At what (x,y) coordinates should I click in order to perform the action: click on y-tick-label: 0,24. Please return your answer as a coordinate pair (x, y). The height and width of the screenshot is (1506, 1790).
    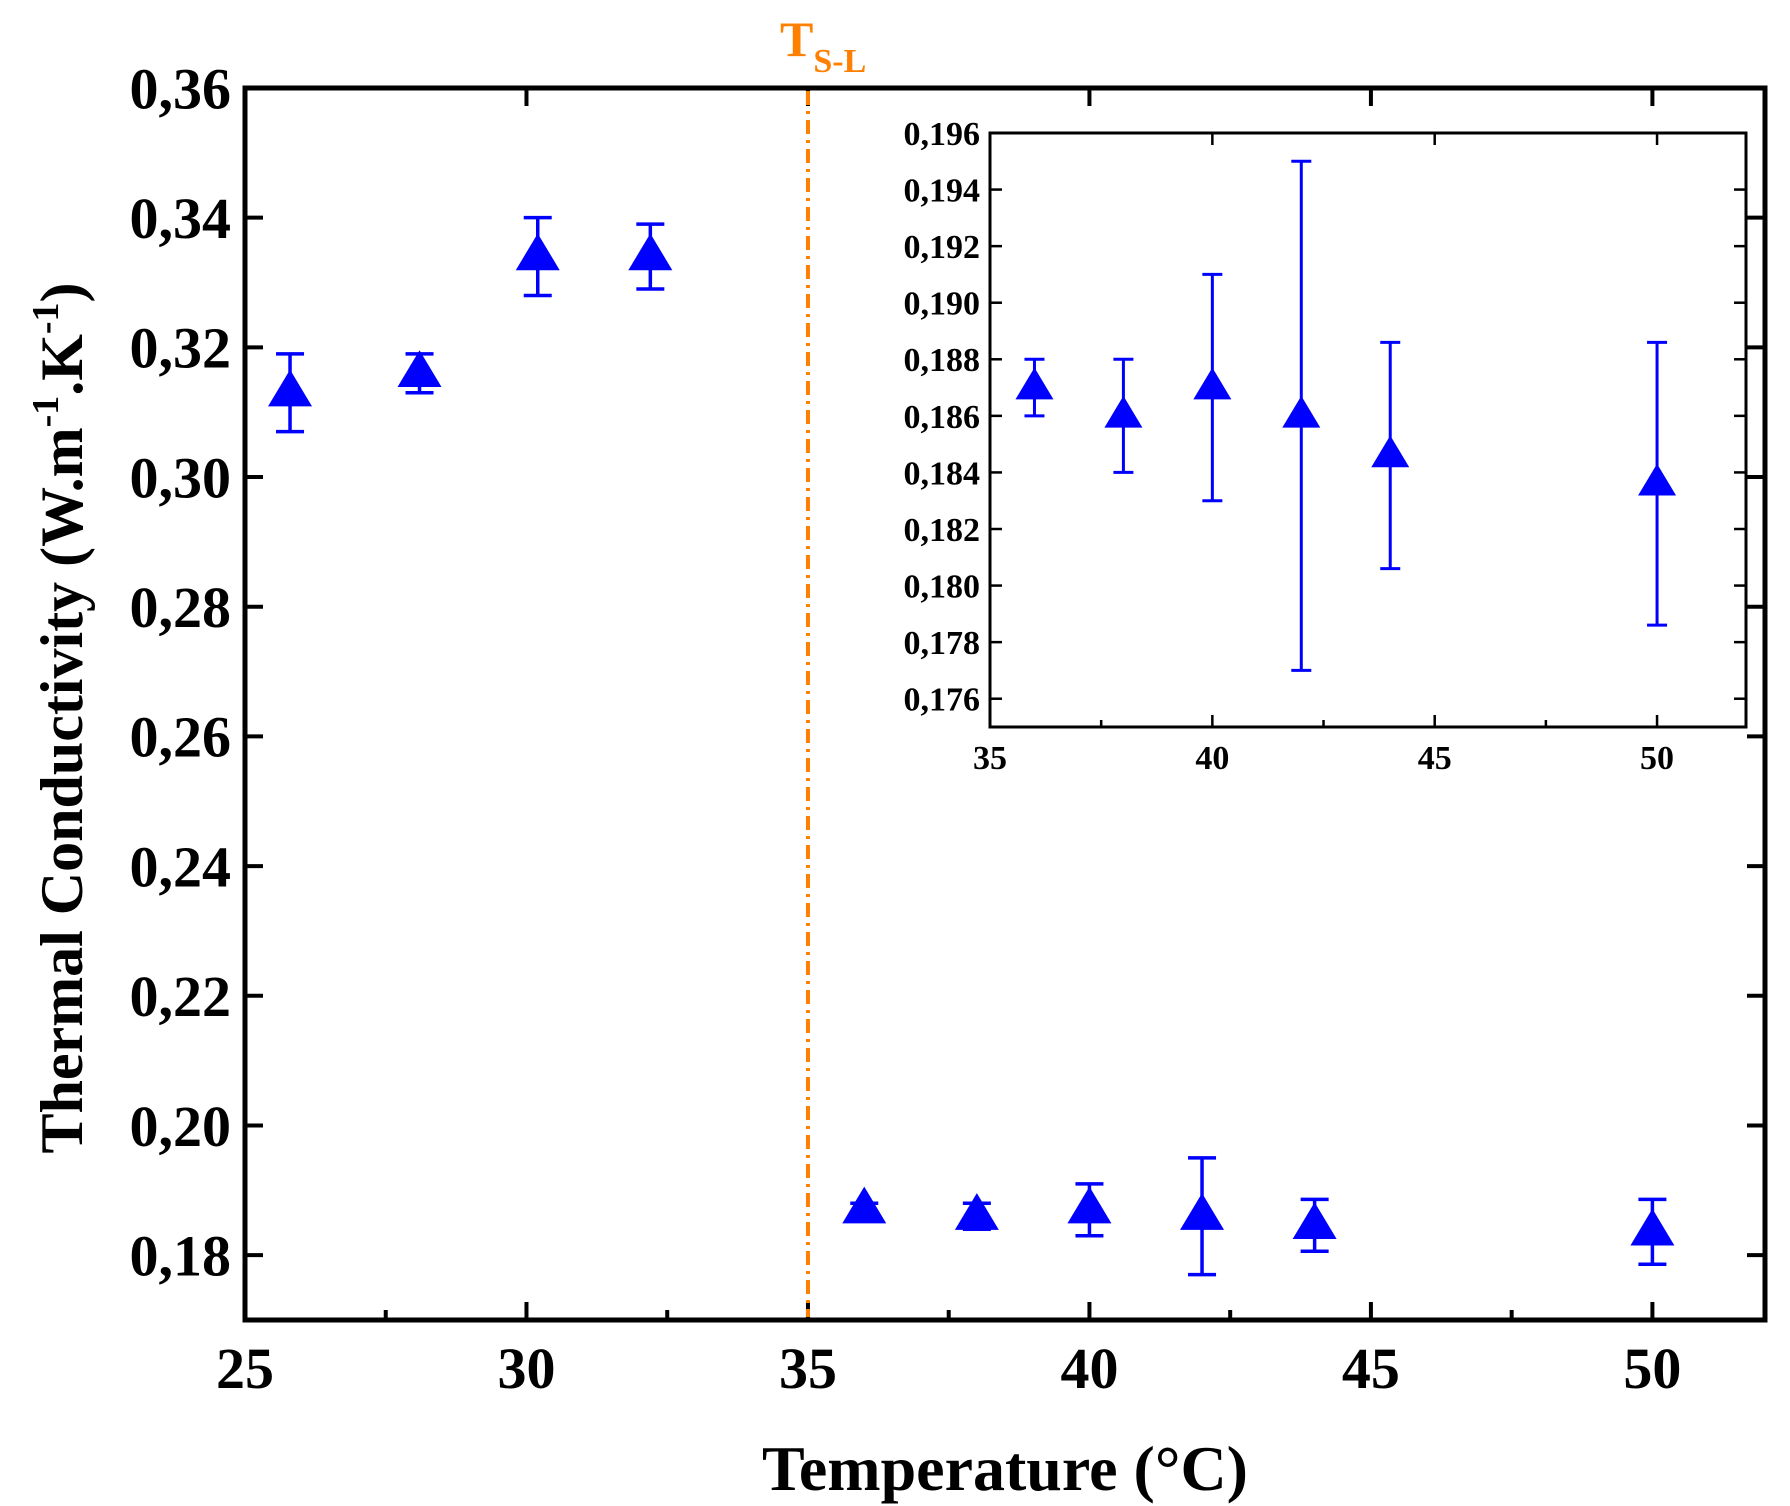
    Looking at the image, I should click on (181, 866).